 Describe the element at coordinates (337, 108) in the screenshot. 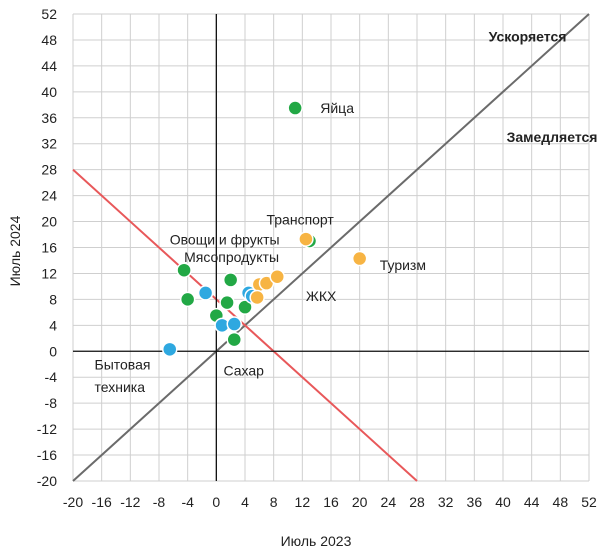

I see `annotation-label: Яйца` at that location.